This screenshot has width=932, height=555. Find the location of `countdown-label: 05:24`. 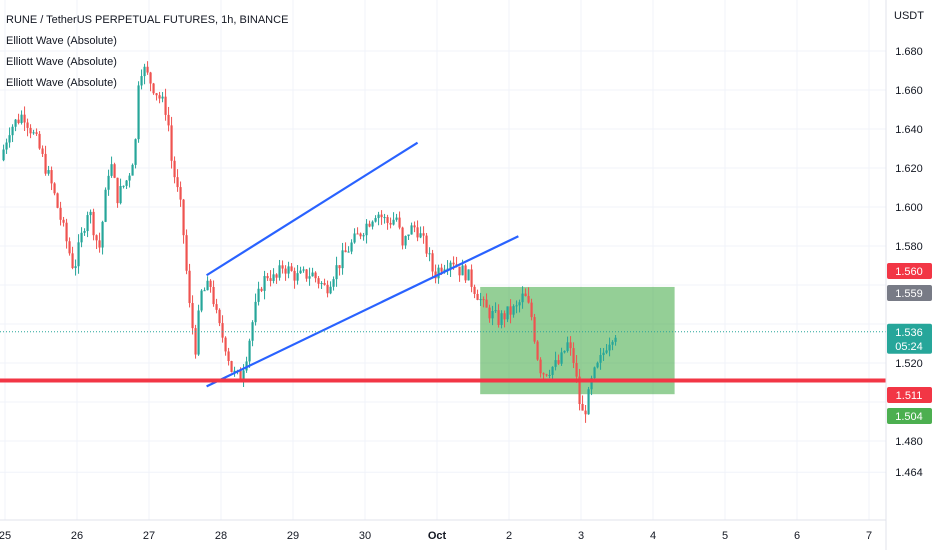

countdown-label: 05:24 is located at coordinates (909, 347).